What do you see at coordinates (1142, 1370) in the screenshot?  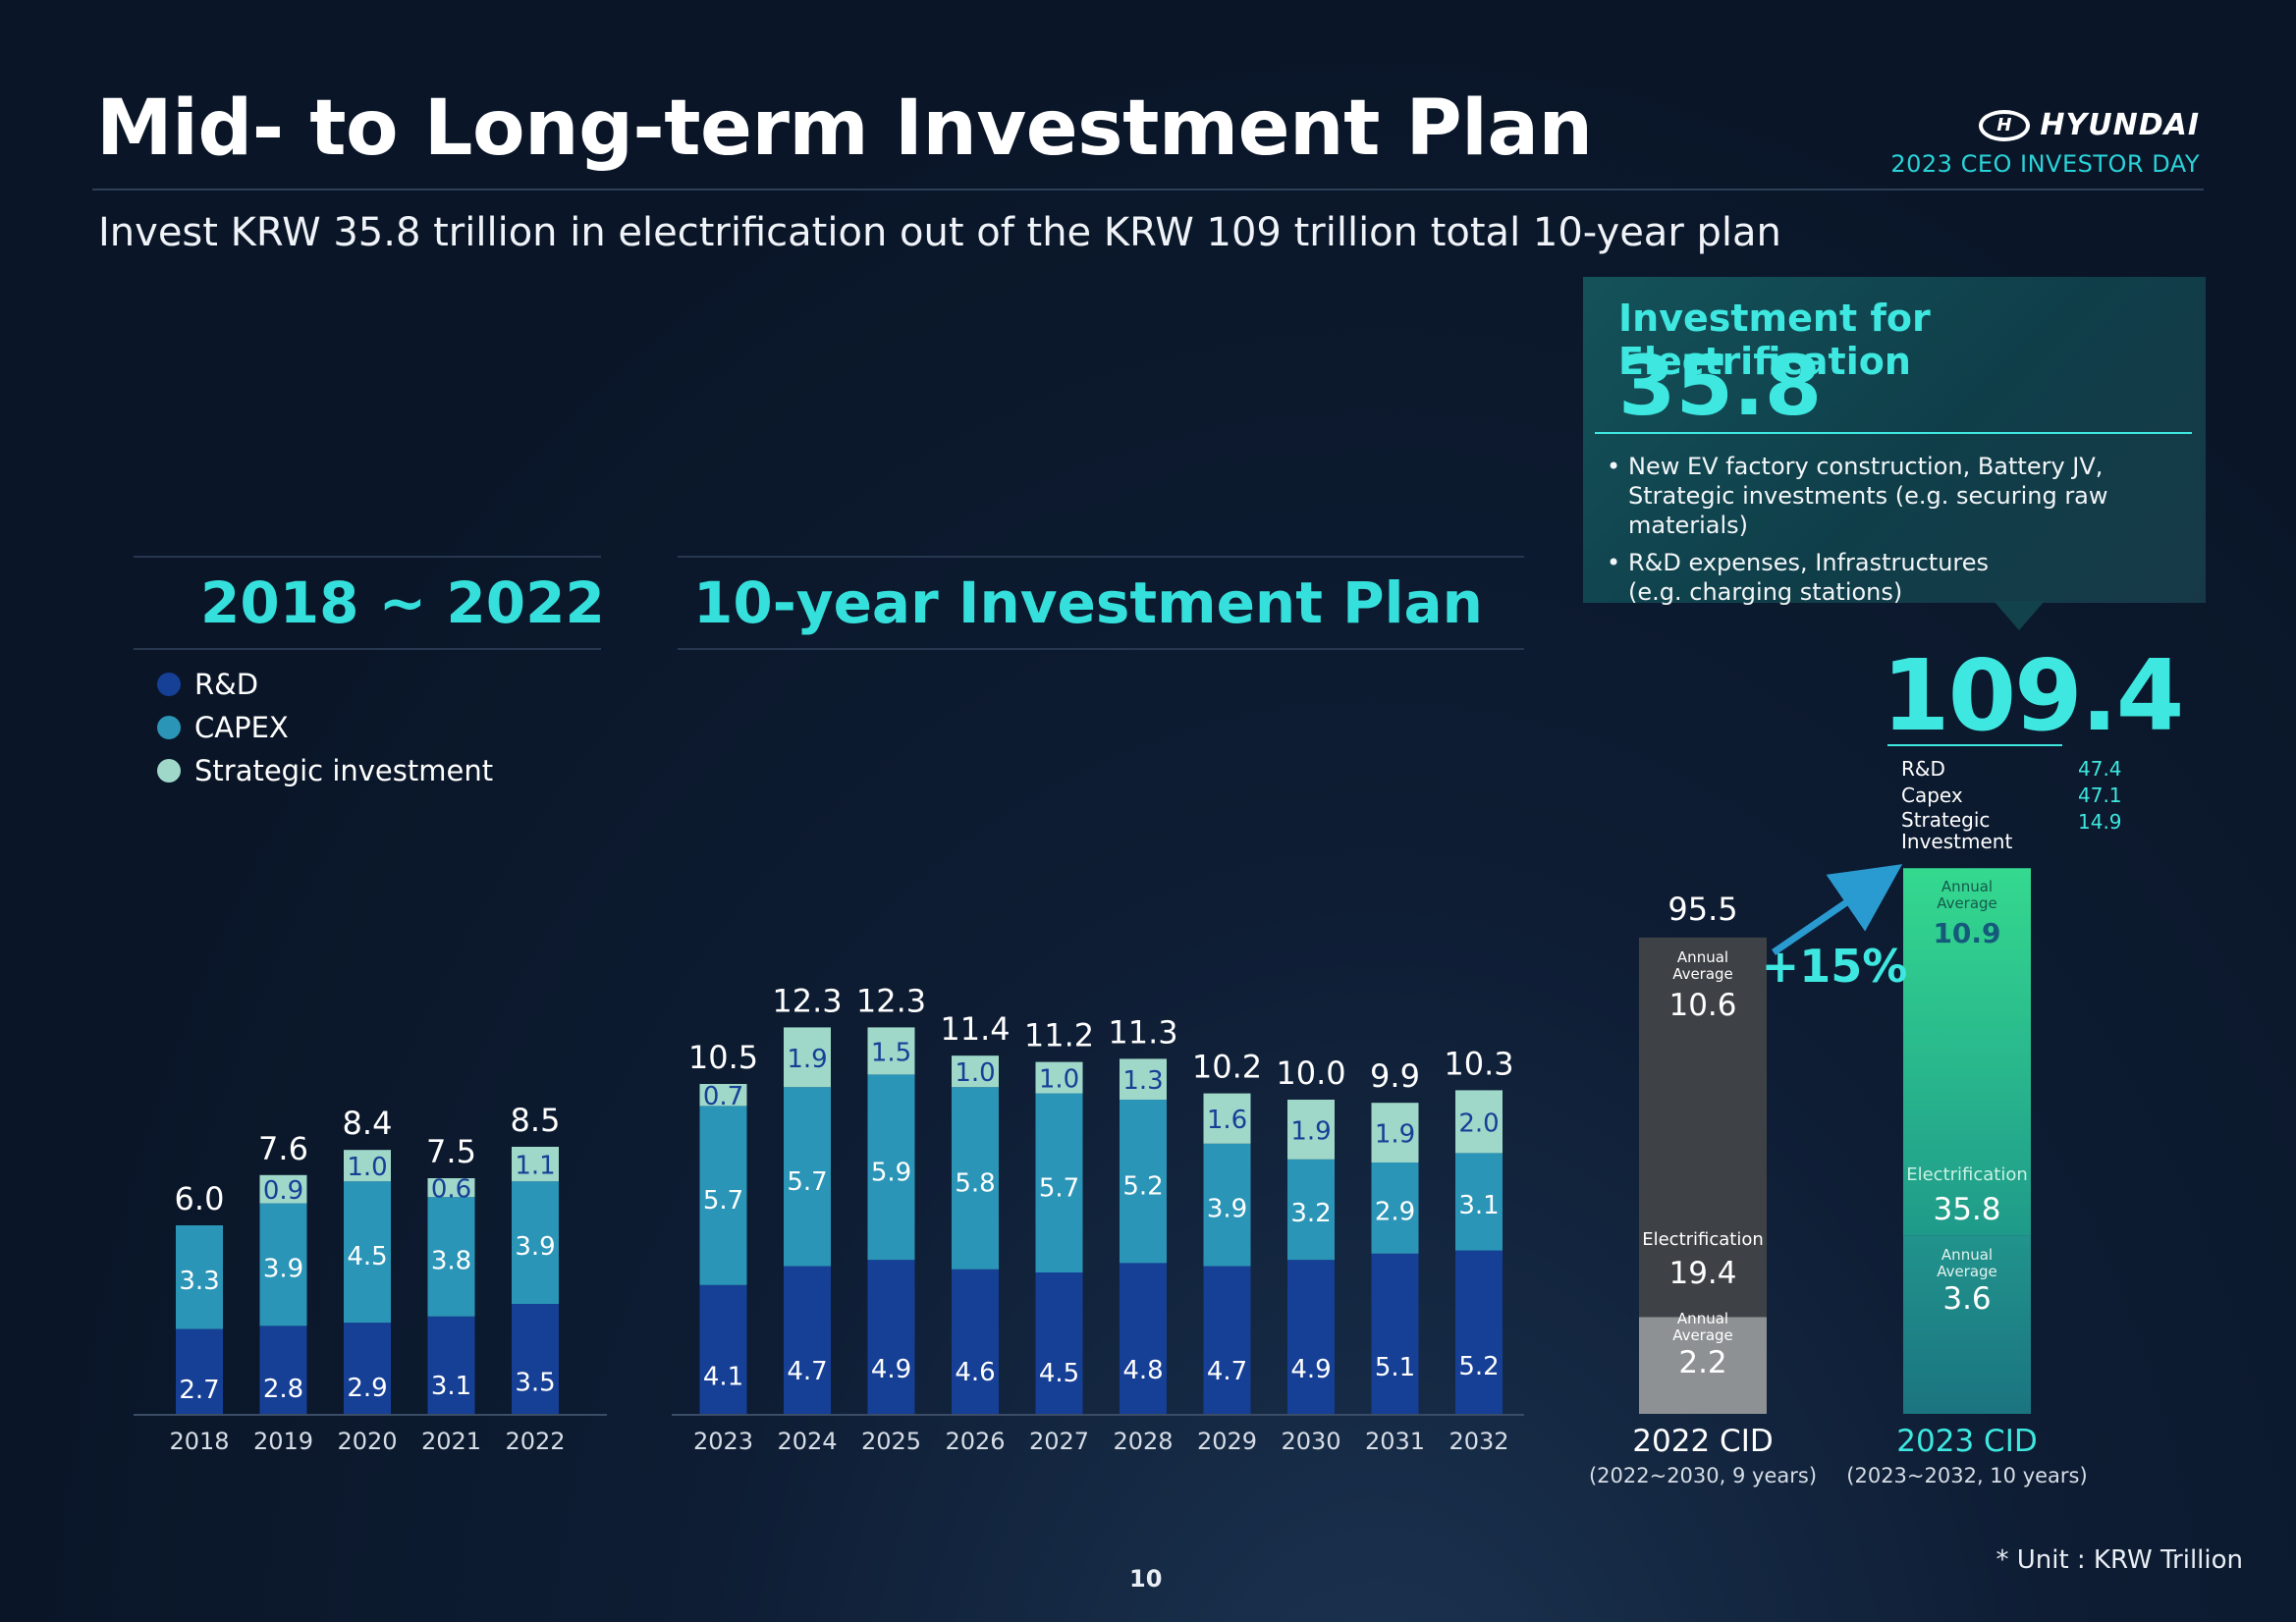 I see `plan-data-label: 4.8` at bounding box center [1142, 1370].